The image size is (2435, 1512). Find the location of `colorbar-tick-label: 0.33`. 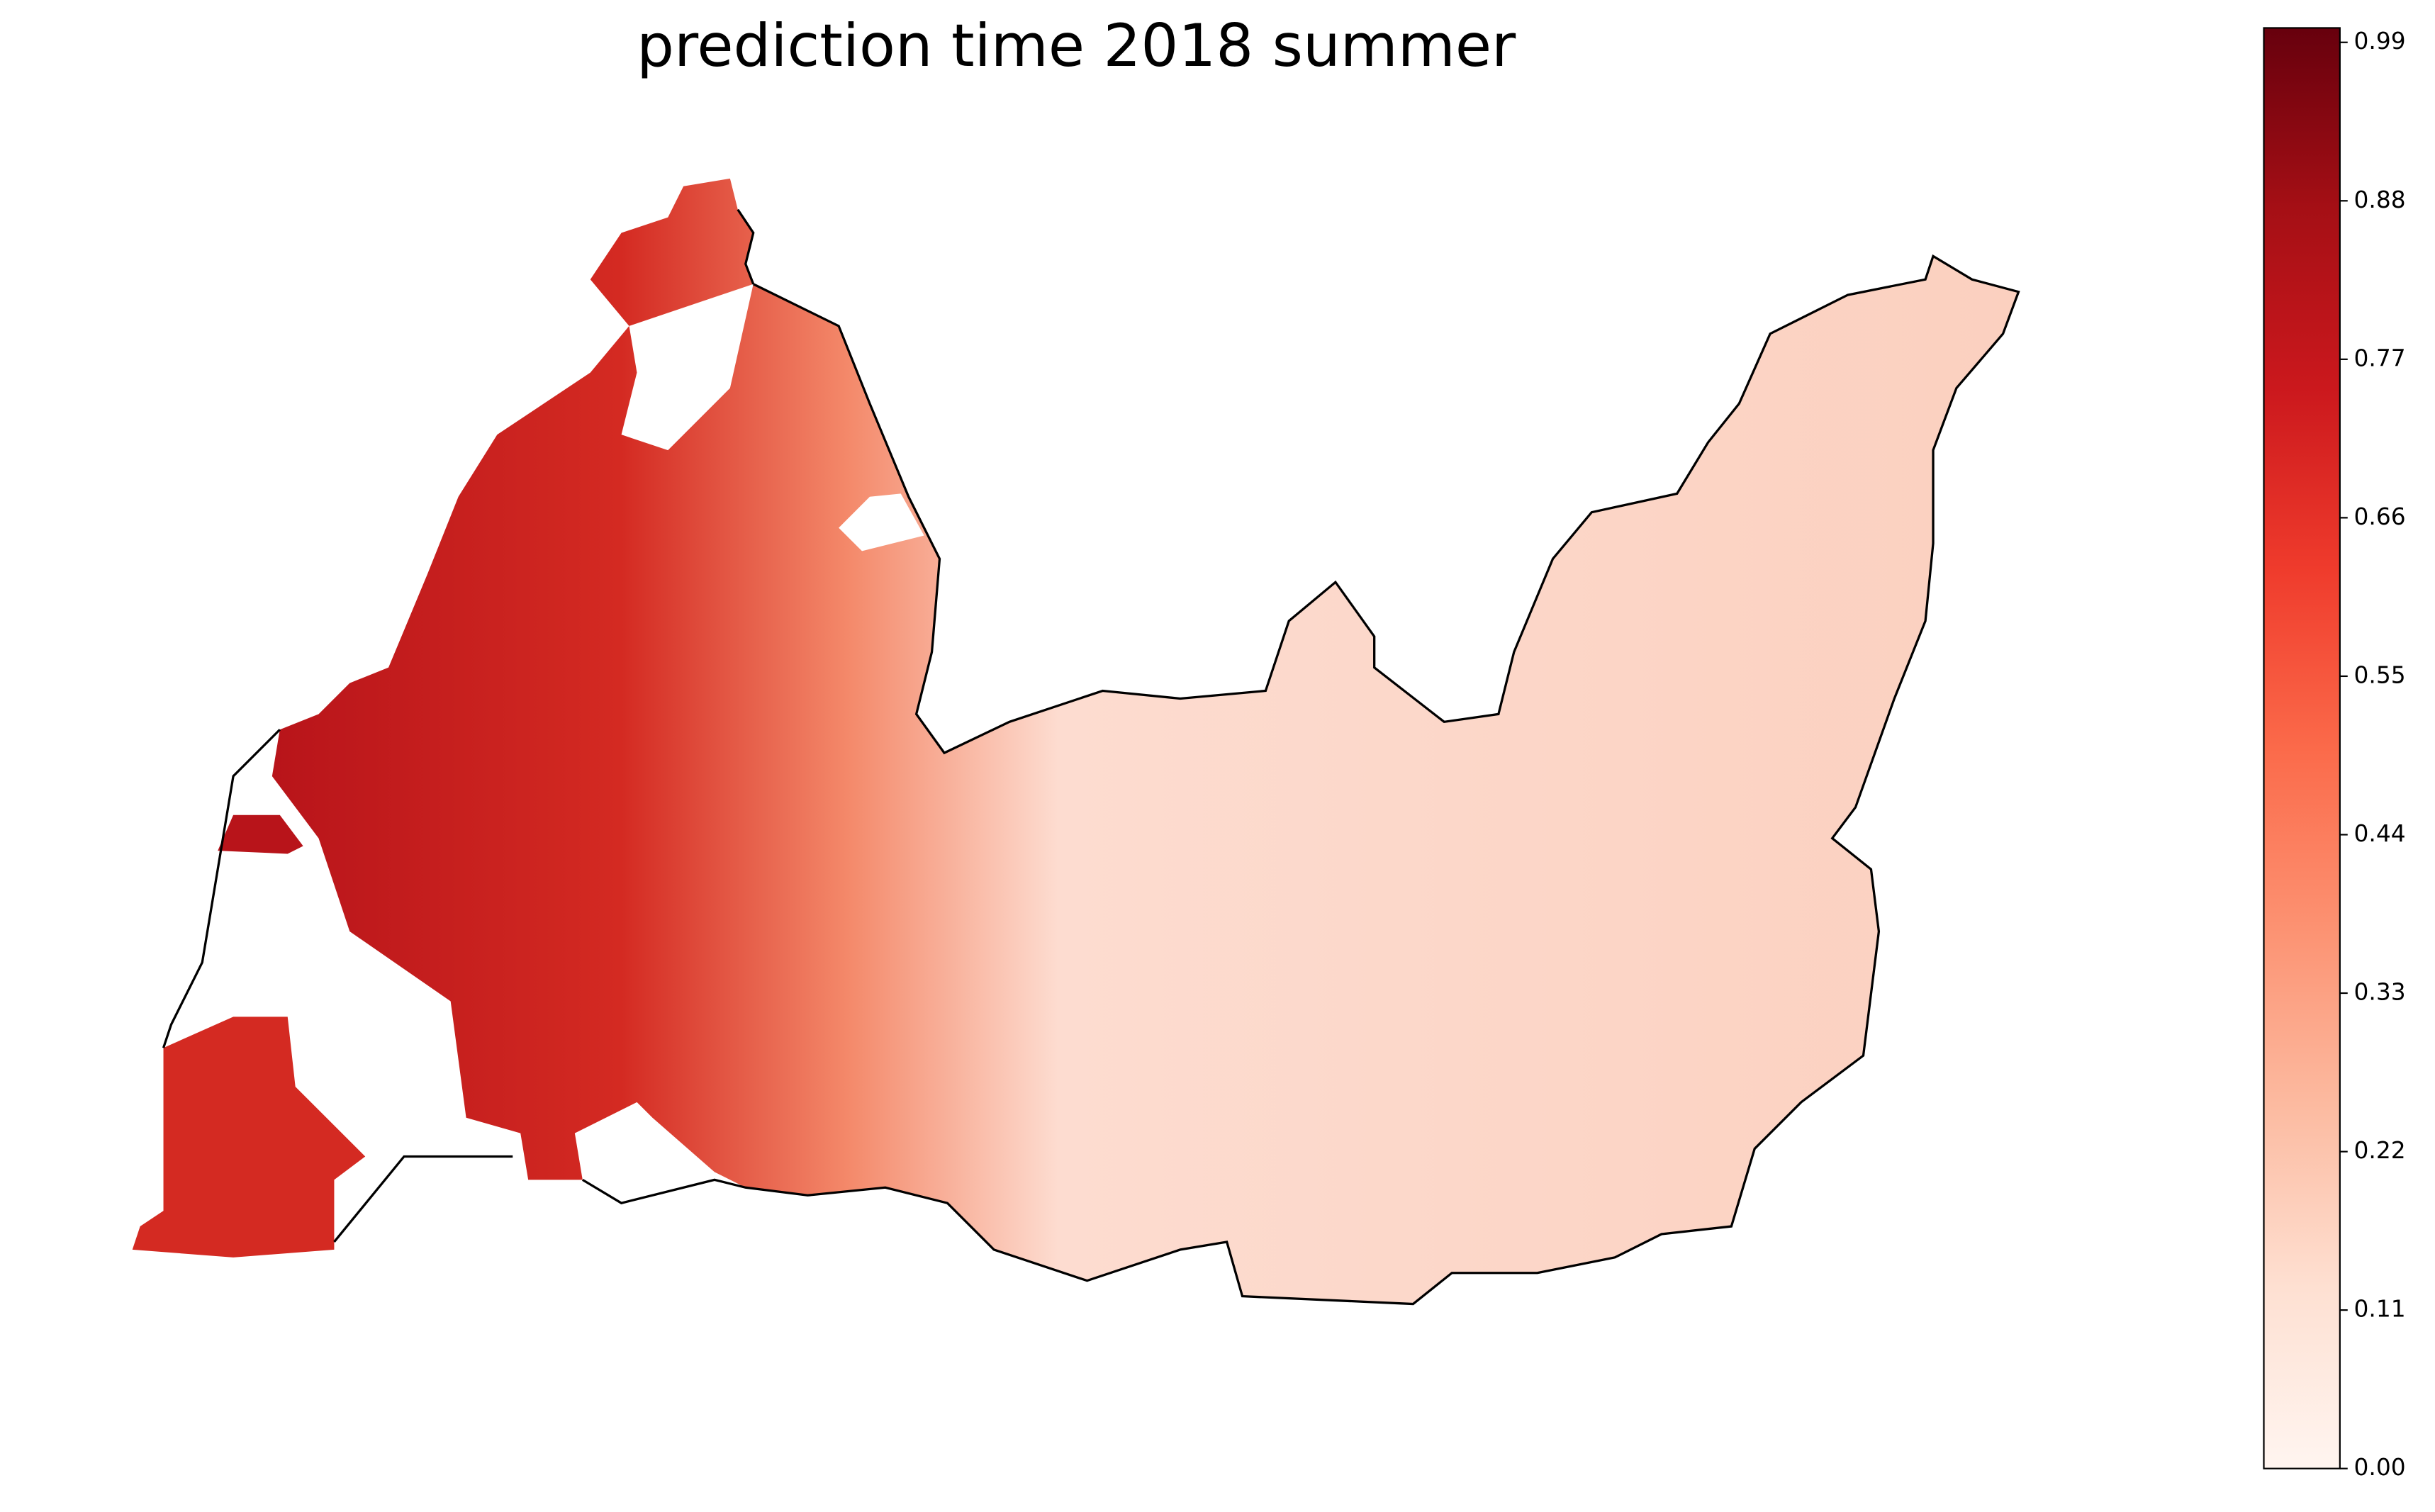

colorbar-tick-label: 0.33 is located at coordinates (2380, 993).